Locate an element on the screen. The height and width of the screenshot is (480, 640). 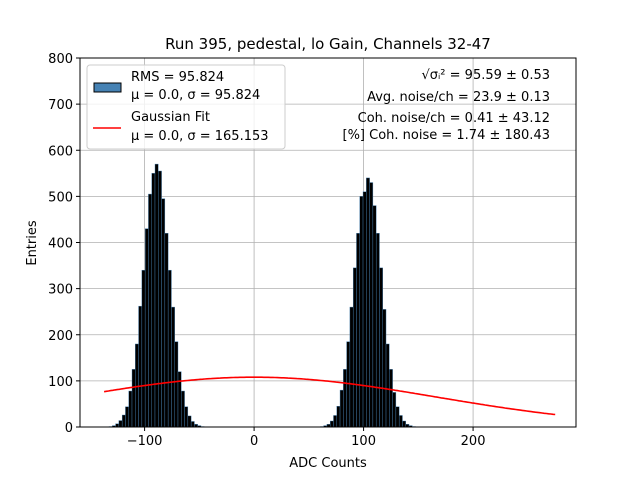
legend-rms-params: μ = 0.0, σ = 95.824 is located at coordinates (195, 95).